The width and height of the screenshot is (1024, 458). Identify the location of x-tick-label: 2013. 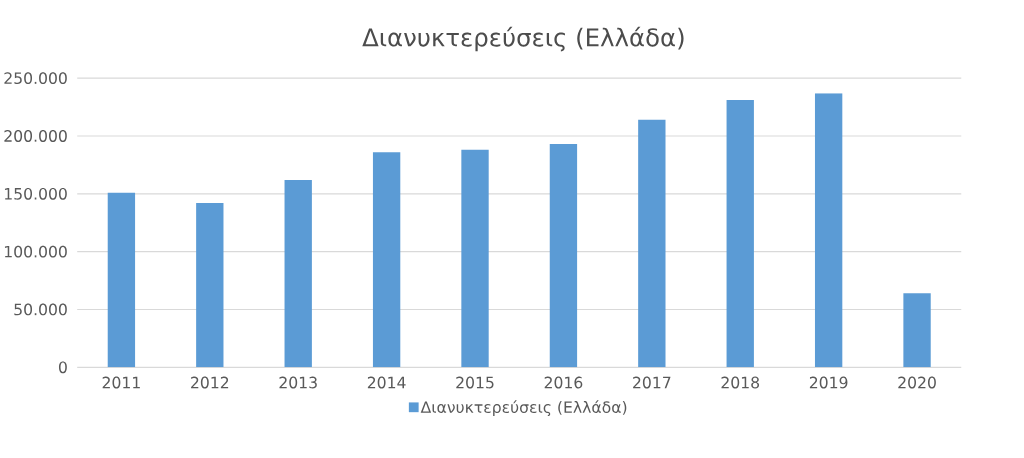
(298, 382).